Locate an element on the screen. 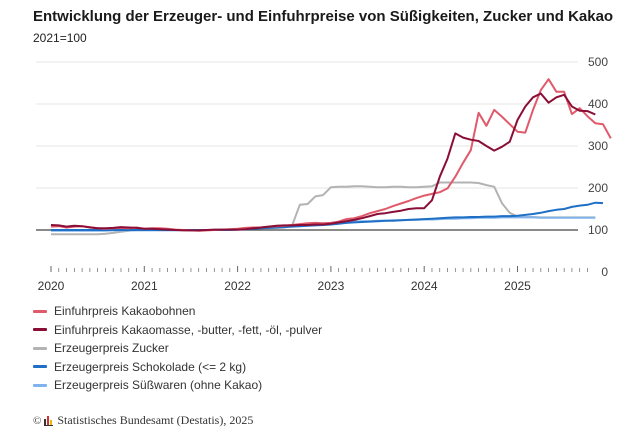  y-tick-label: 200 is located at coordinates (598, 188).